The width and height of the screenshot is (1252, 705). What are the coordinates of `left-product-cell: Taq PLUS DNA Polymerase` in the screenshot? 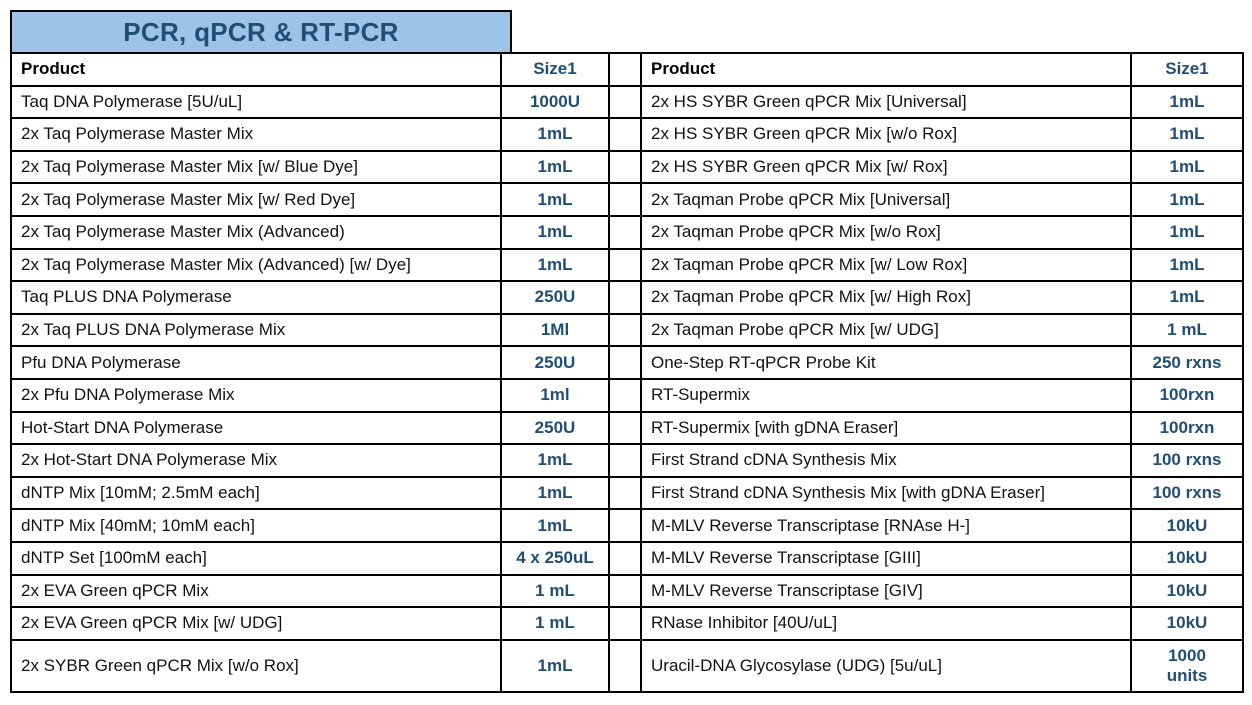 It's located at (257, 298).